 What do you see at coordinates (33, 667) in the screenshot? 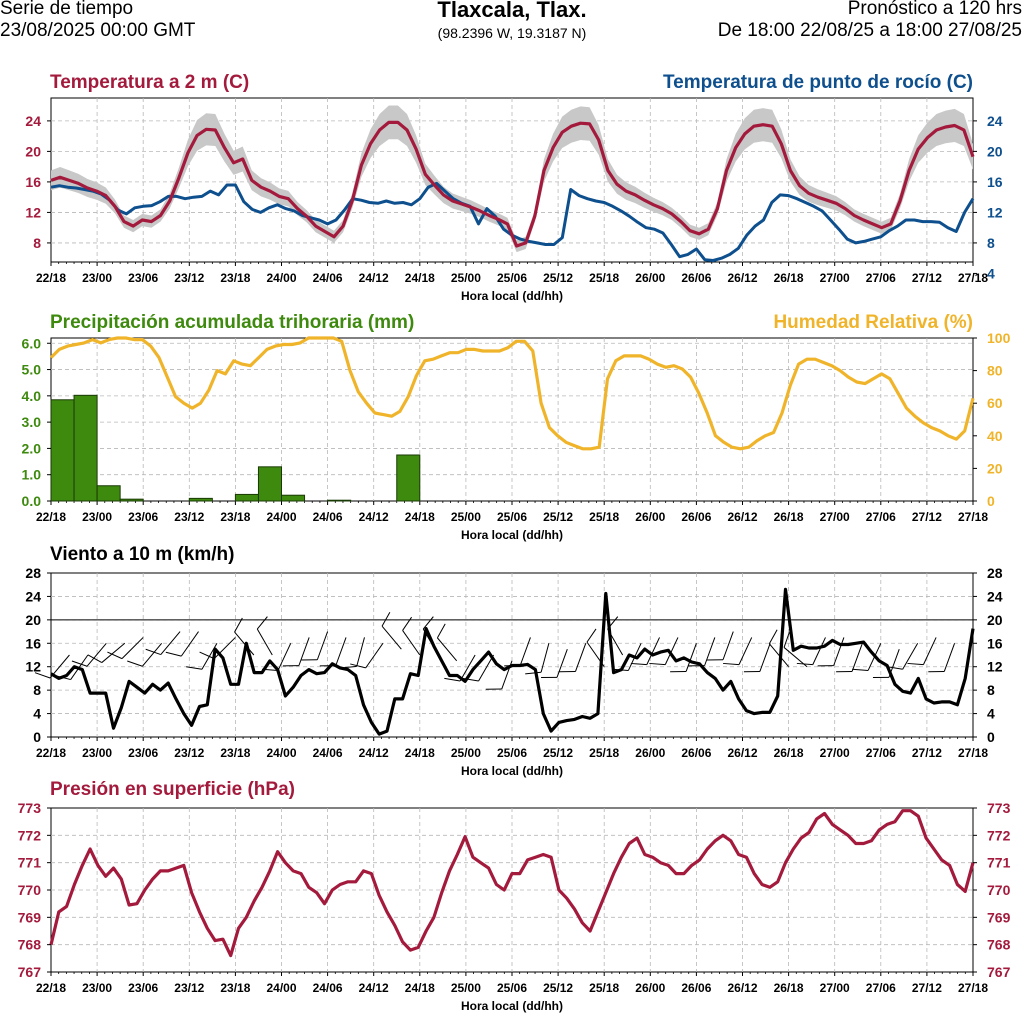
I see `y-tick-label: 12` at bounding box center [33, 667].